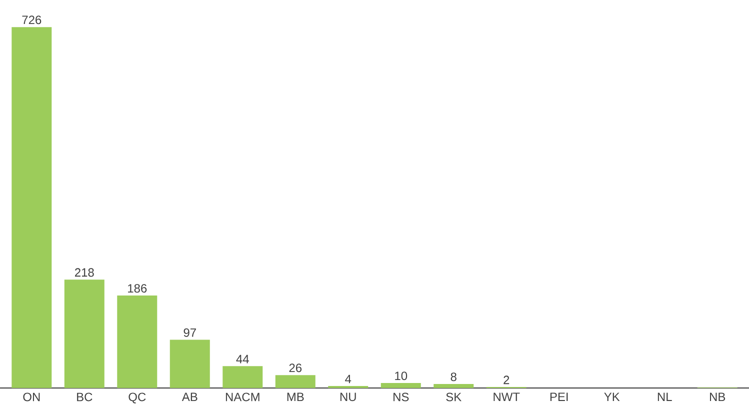 This screenshot has width=749, height=415. I want to click on x-tick-label: BC, so click(84, 397).